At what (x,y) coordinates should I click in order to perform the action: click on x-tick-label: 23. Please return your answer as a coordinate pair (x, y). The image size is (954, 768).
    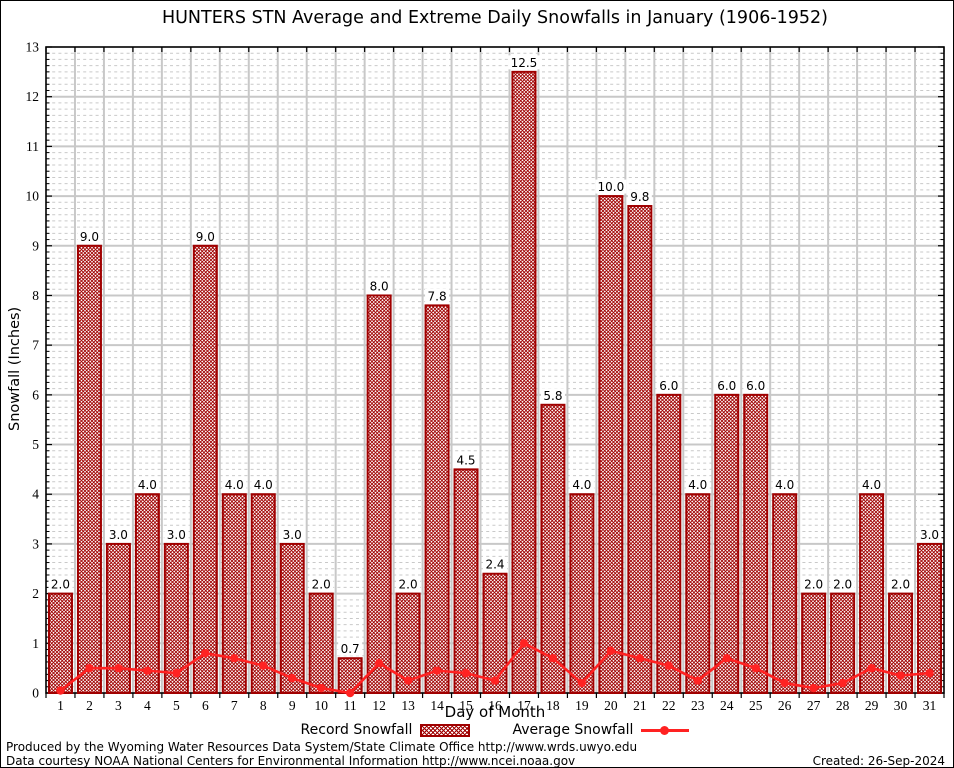
    Looking at the image, I should click on (698, 705).